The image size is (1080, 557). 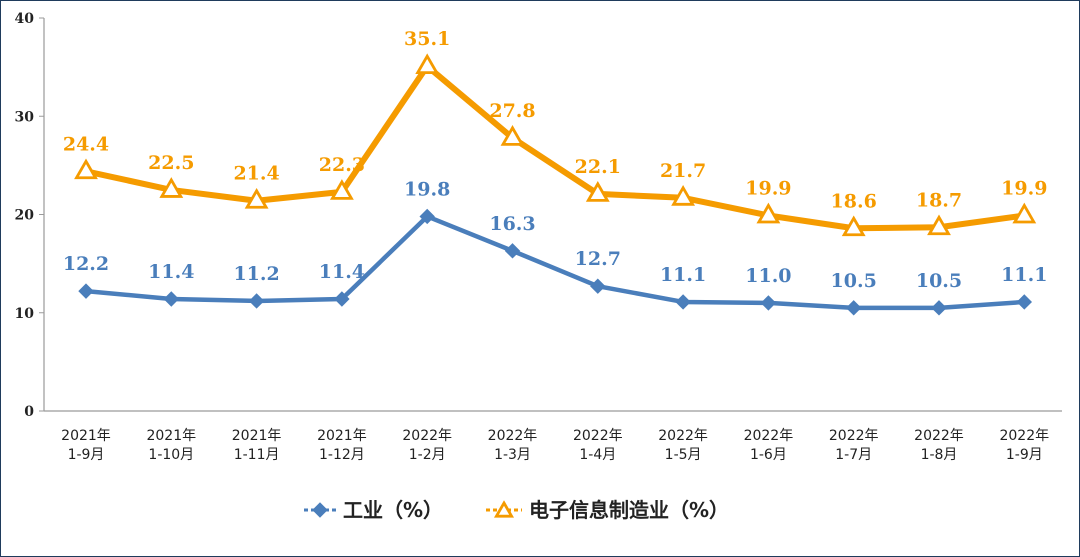 I want to click on data-label: 22.3, so click(x=342, y=165).